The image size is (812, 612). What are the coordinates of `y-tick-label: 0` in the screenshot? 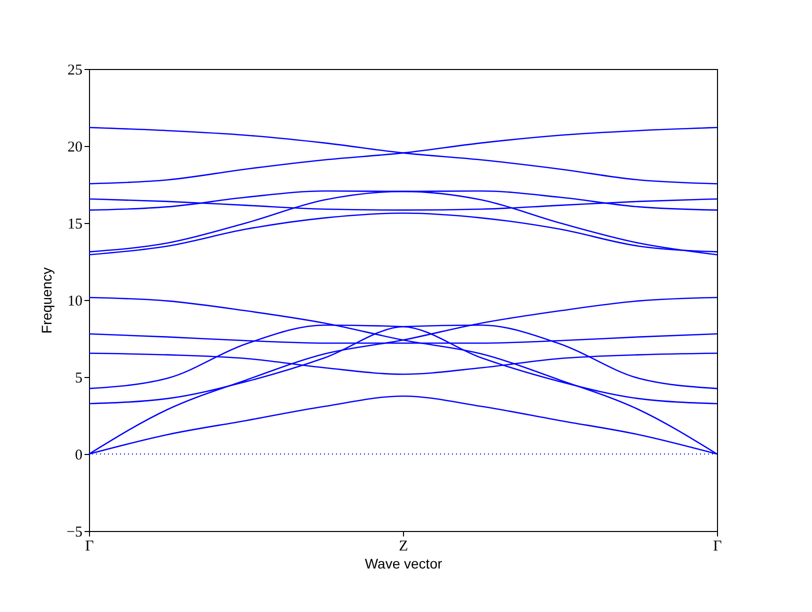 It's located at (78, 456).